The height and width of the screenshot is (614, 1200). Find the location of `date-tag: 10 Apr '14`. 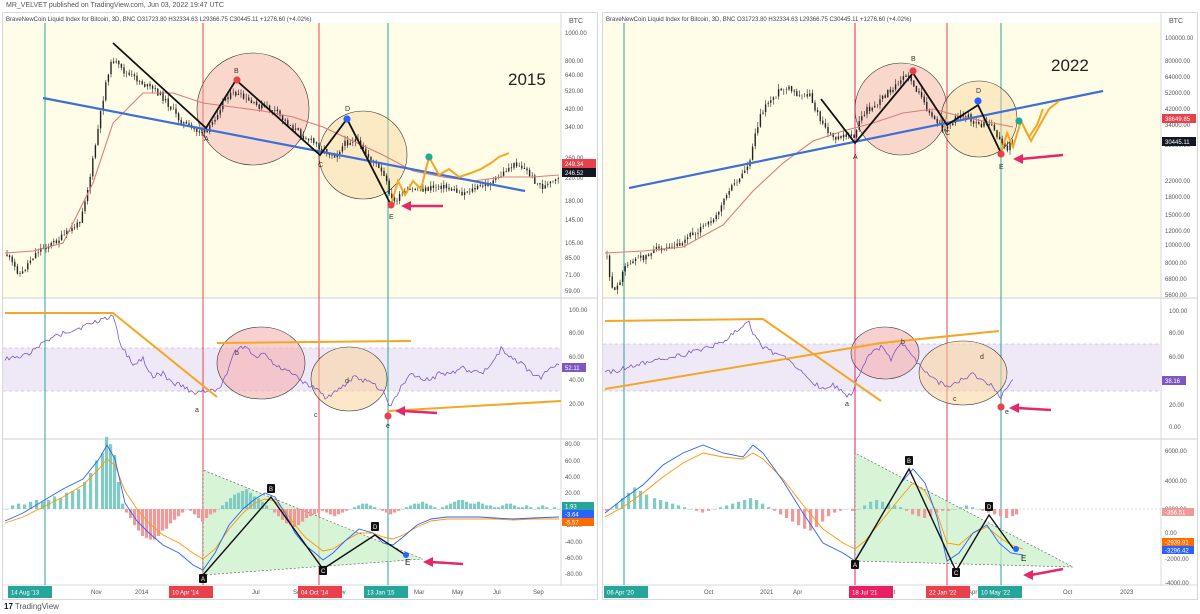

date-tag: 10 Apr '14 is located at coordinates (185, 594).